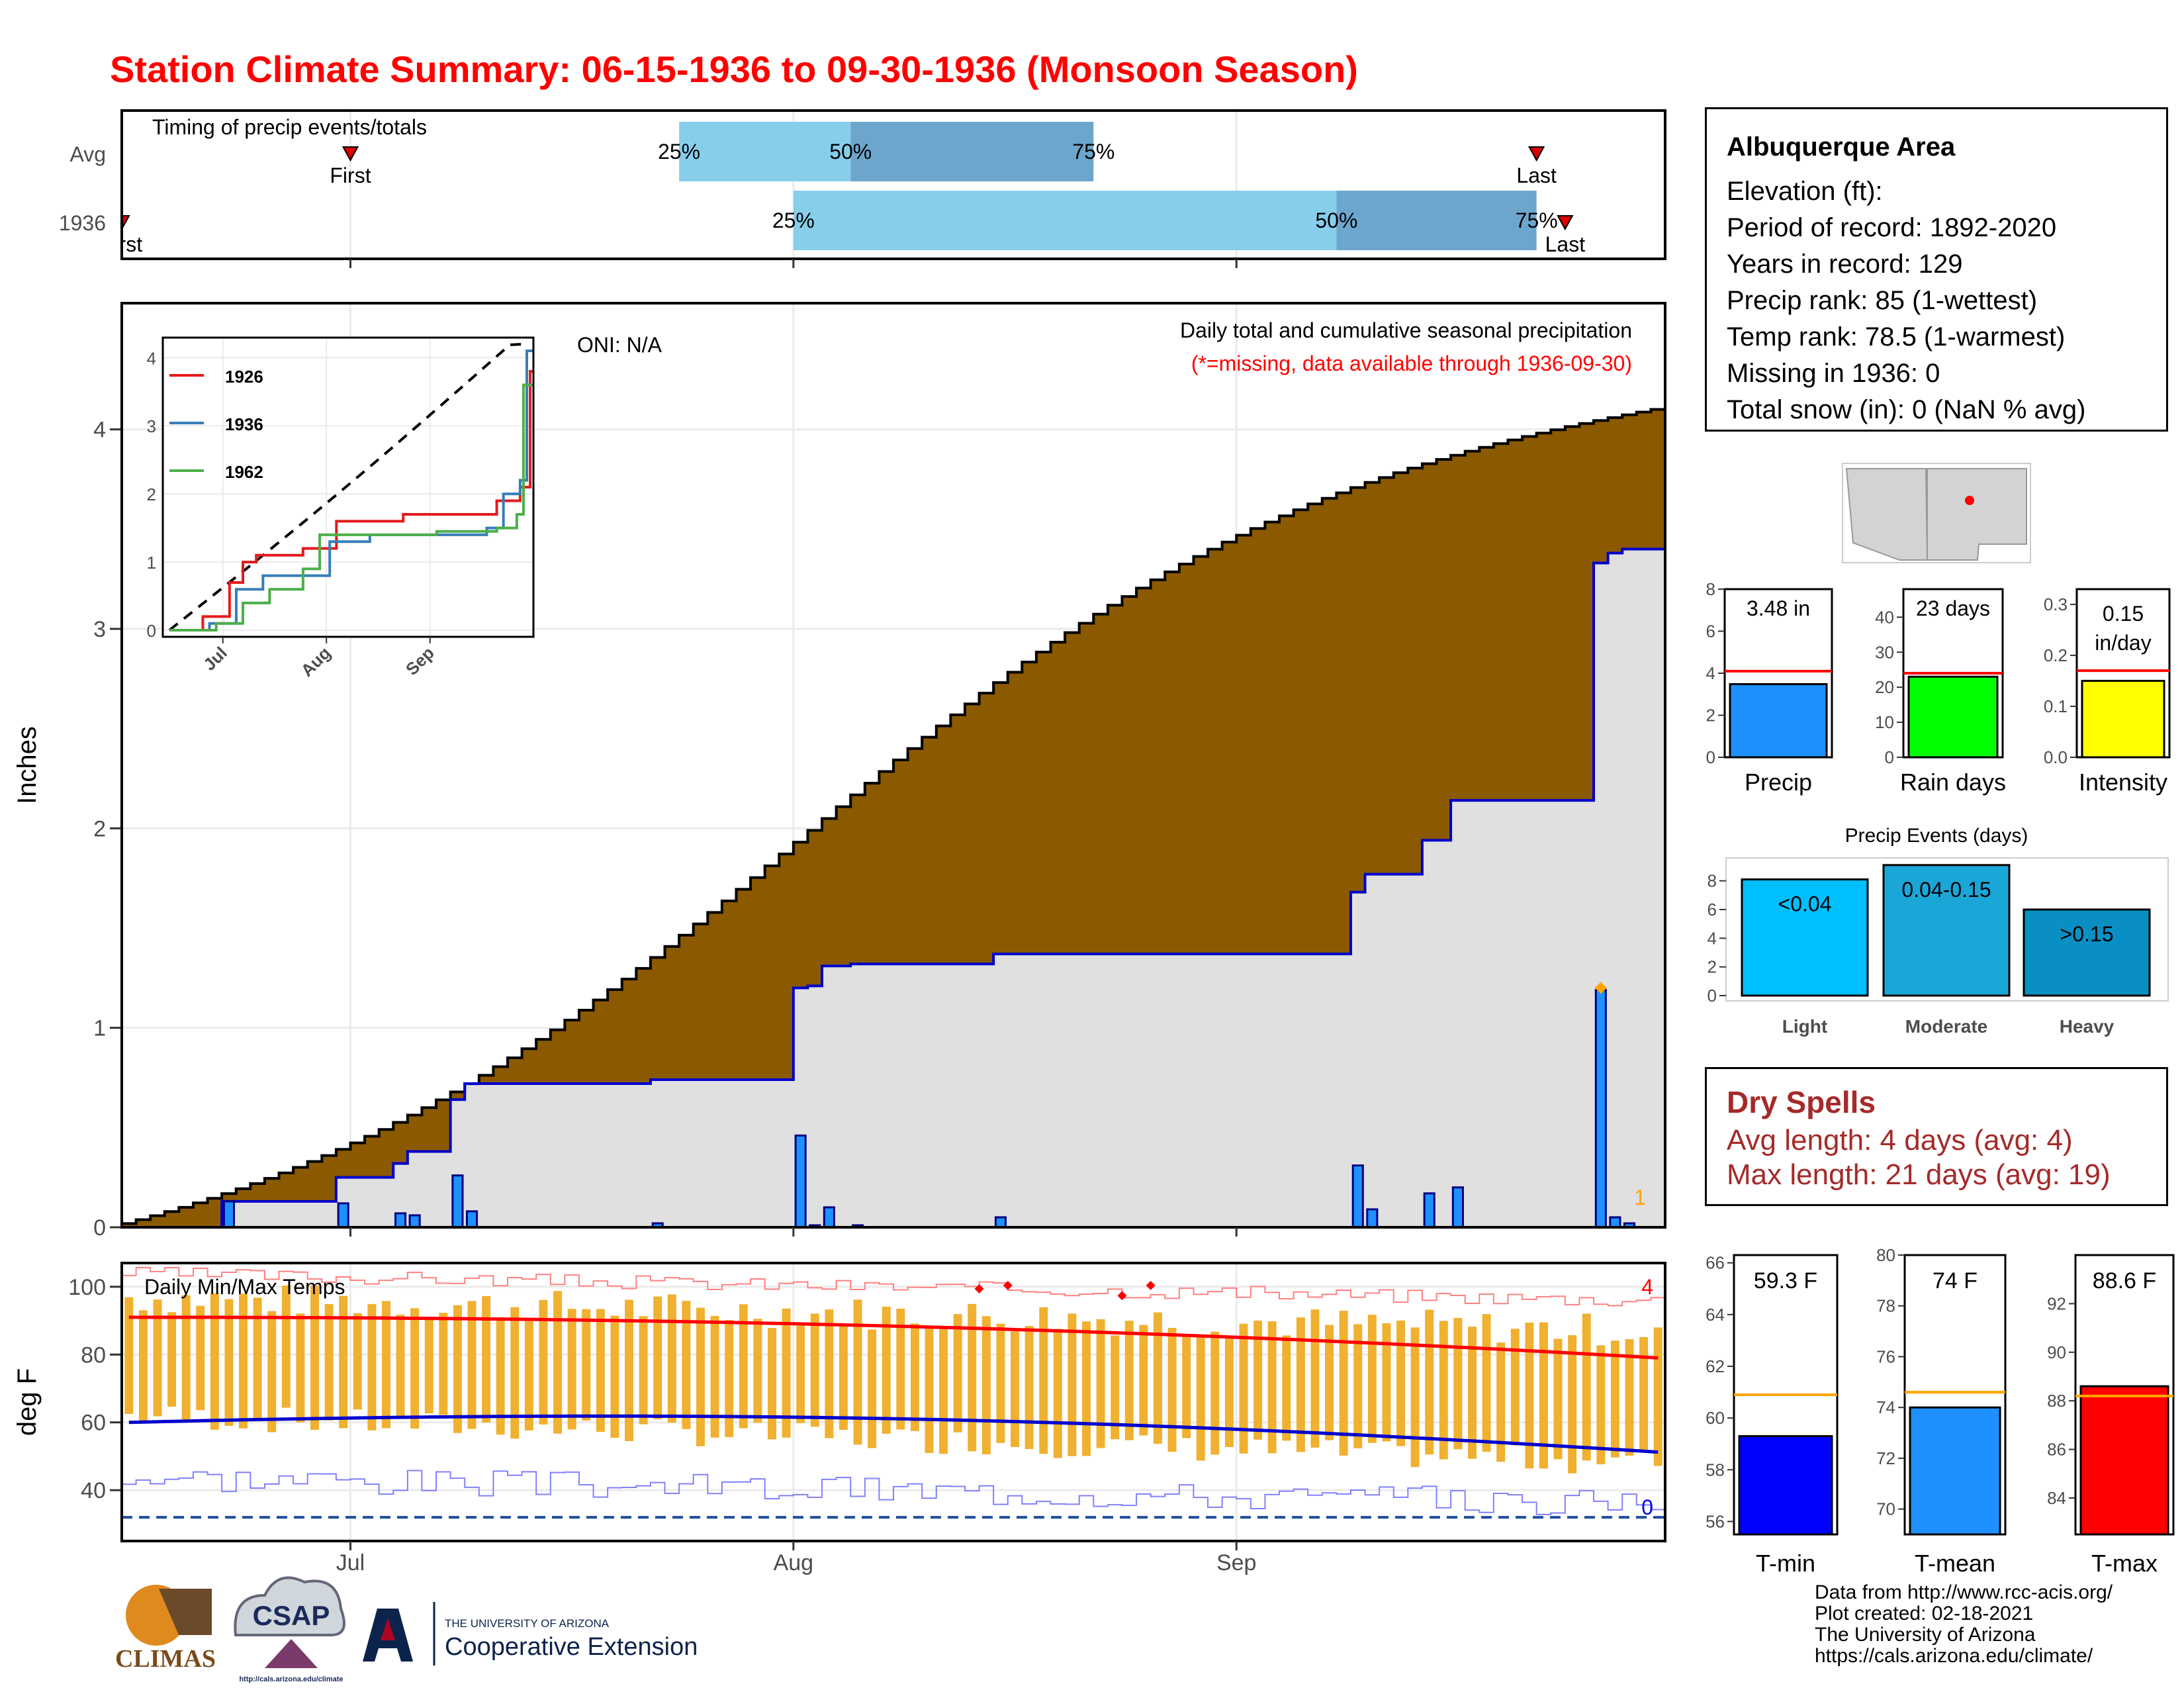 The height and width of the screenshot is (1688, 2184). Describe the element at coordinates (1647, 1287) in the screenshot. I see `hot-count: 4` at that location.